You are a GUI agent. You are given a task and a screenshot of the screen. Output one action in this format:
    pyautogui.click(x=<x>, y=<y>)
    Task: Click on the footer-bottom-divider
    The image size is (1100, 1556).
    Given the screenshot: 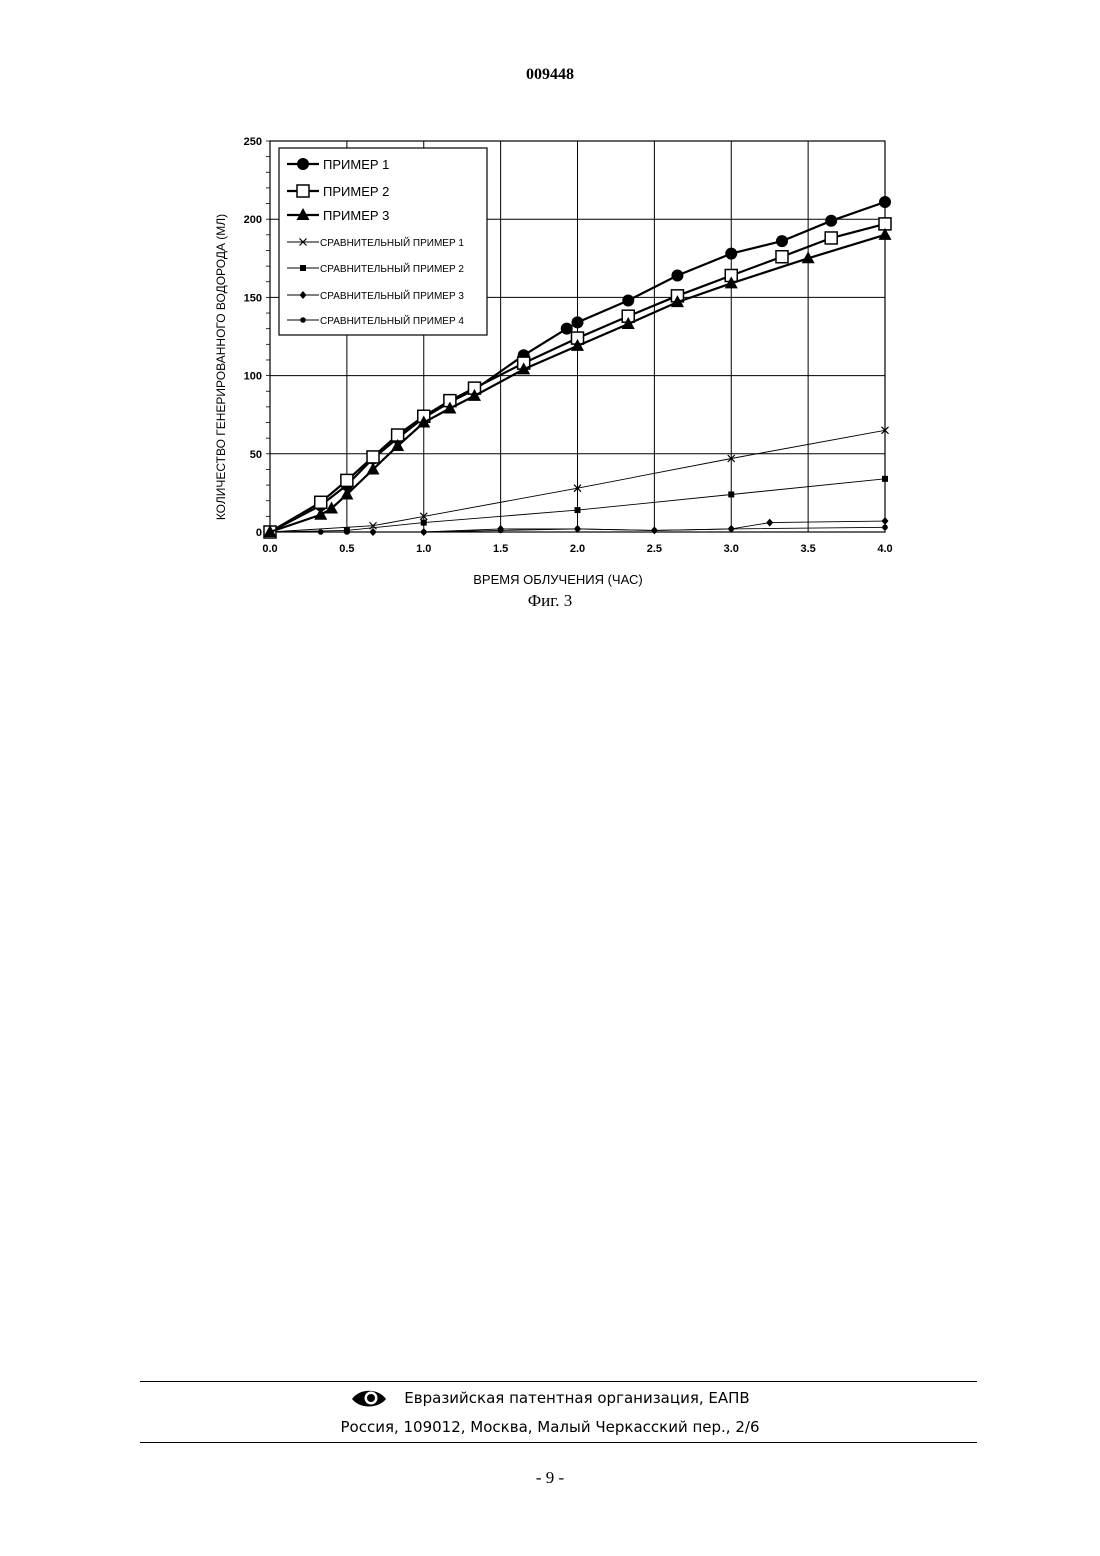 What is the action you would take?
    pyautogui.click(x=558, y=1442)
    